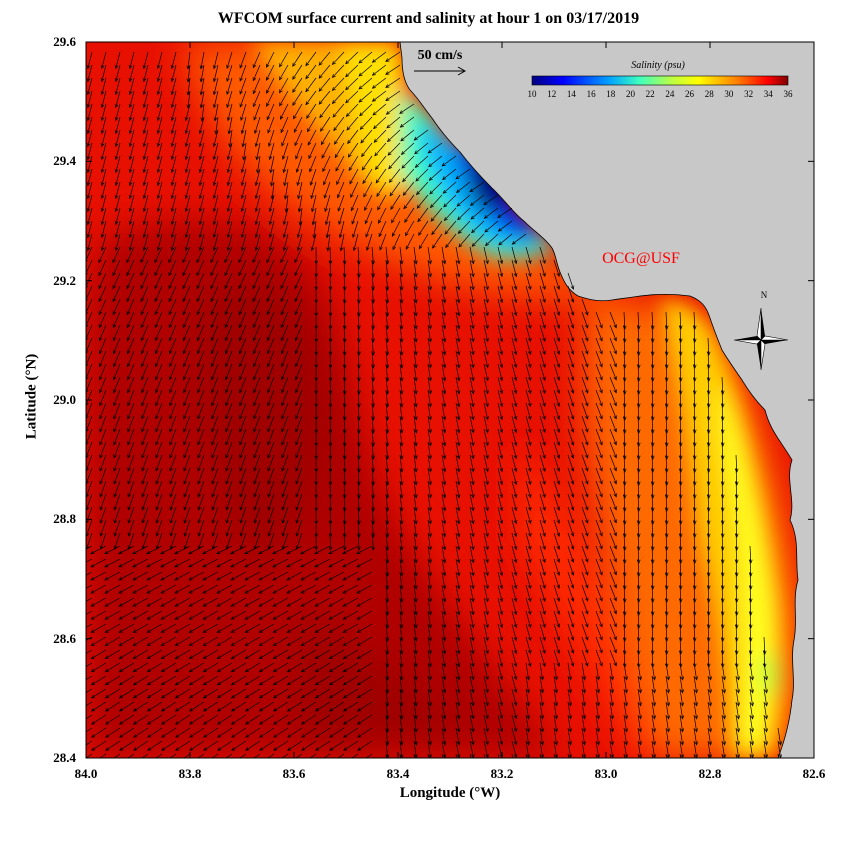 The width and height of the screenshot is (857, 842). I want to click on x-tick-label: 83.0, so click(606, 773).